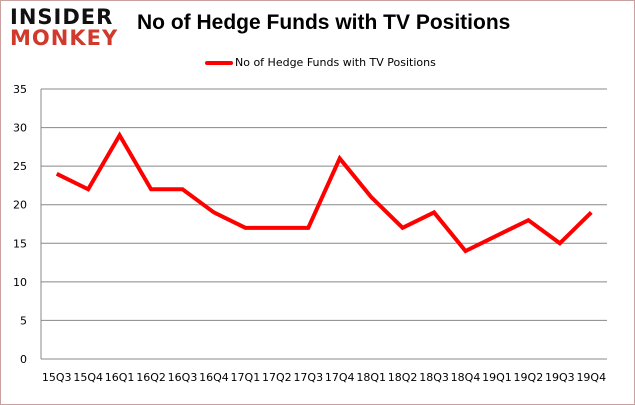 This screenshot has height=405, width=635. What do you see at coordinates (88, 377) in the screenshot?
I see `x-tick-label: 15Q4` at bounding box center [88, 377].